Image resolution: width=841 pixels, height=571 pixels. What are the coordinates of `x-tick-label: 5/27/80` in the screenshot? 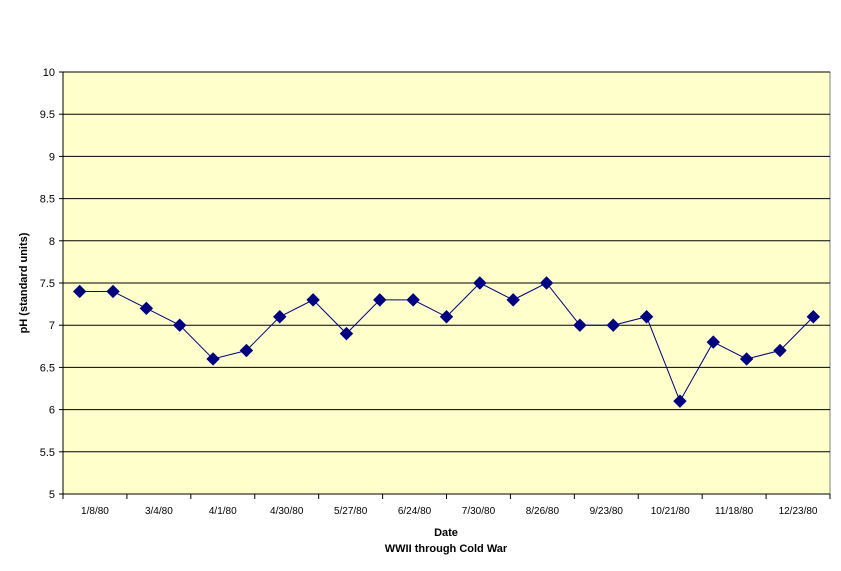 It's located at (351, 511).